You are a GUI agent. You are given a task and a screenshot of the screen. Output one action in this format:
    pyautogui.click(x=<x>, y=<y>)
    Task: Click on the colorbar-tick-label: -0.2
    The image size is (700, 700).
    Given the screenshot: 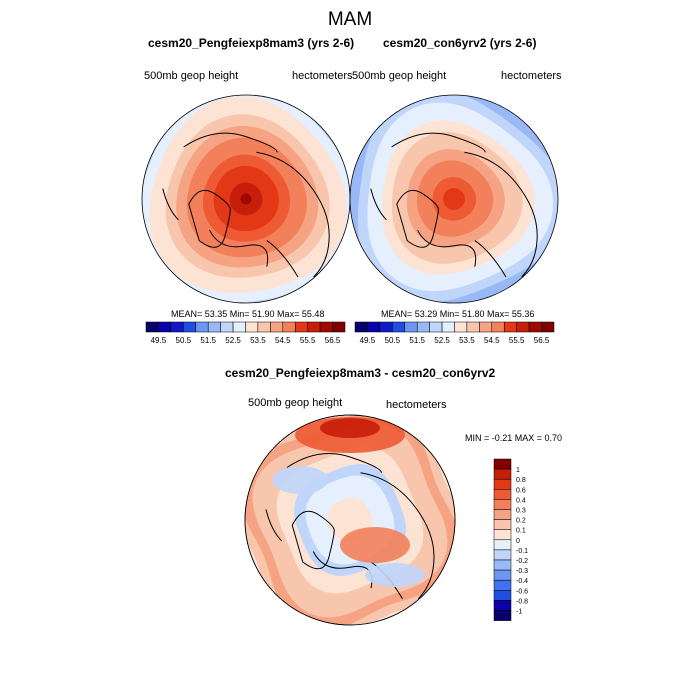 What is the action you would take?
    pyautogui.click(x=522, y=561)
    